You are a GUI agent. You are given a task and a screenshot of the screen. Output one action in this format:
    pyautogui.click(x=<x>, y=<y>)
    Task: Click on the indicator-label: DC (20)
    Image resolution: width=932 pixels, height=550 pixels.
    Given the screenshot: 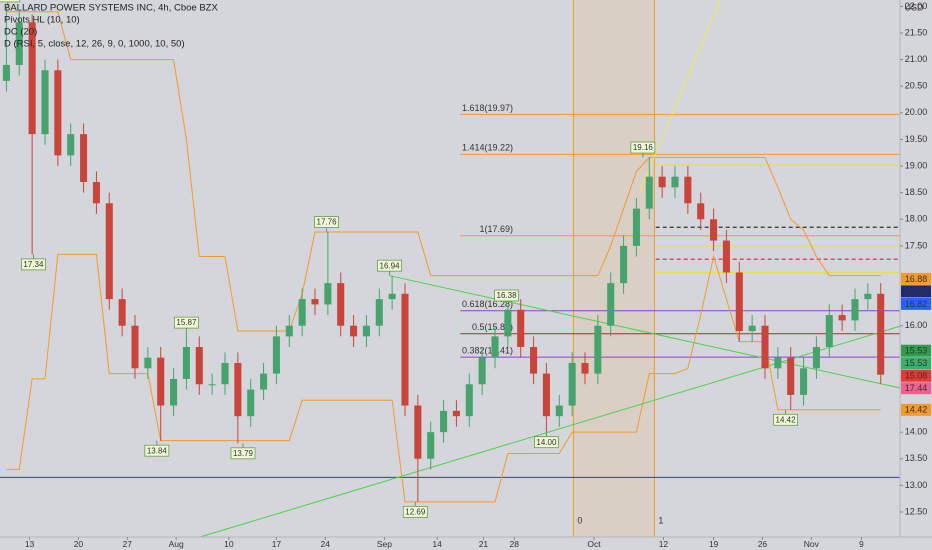 What is the action you would take?
    pyautogui.click(x=20, y=32)
    